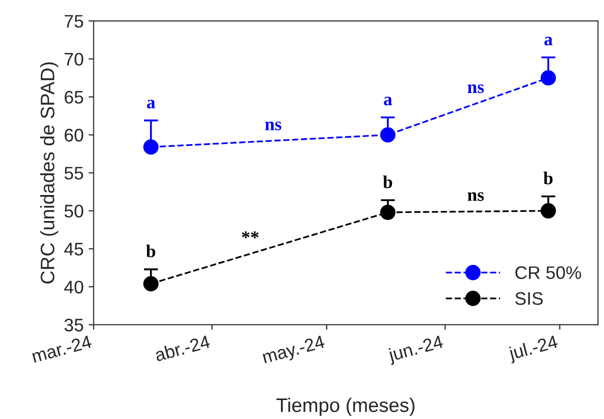  What do you see at coordinates (533, 349) in the screenshot?
I see `x-tick-label: jul.-24` at bounding box center [533, 349].